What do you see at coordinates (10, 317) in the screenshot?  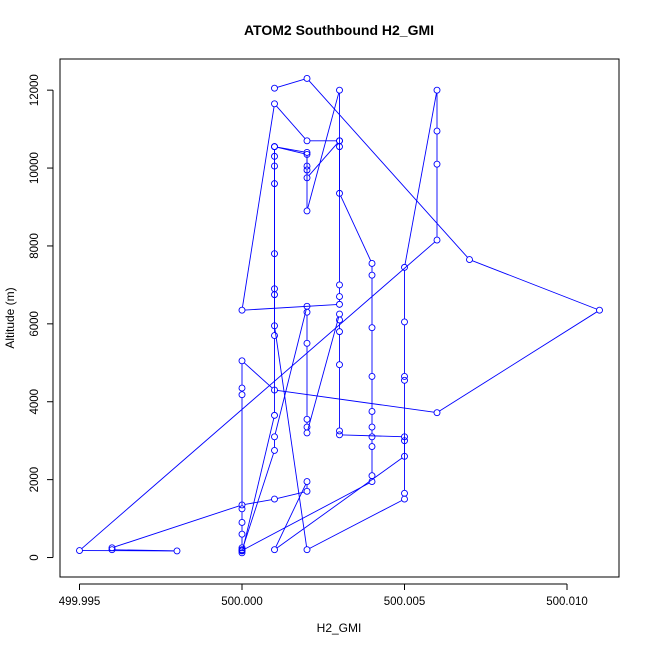 I see `y-axis-label: Altitude (m)` at bounding box center [10, 317].